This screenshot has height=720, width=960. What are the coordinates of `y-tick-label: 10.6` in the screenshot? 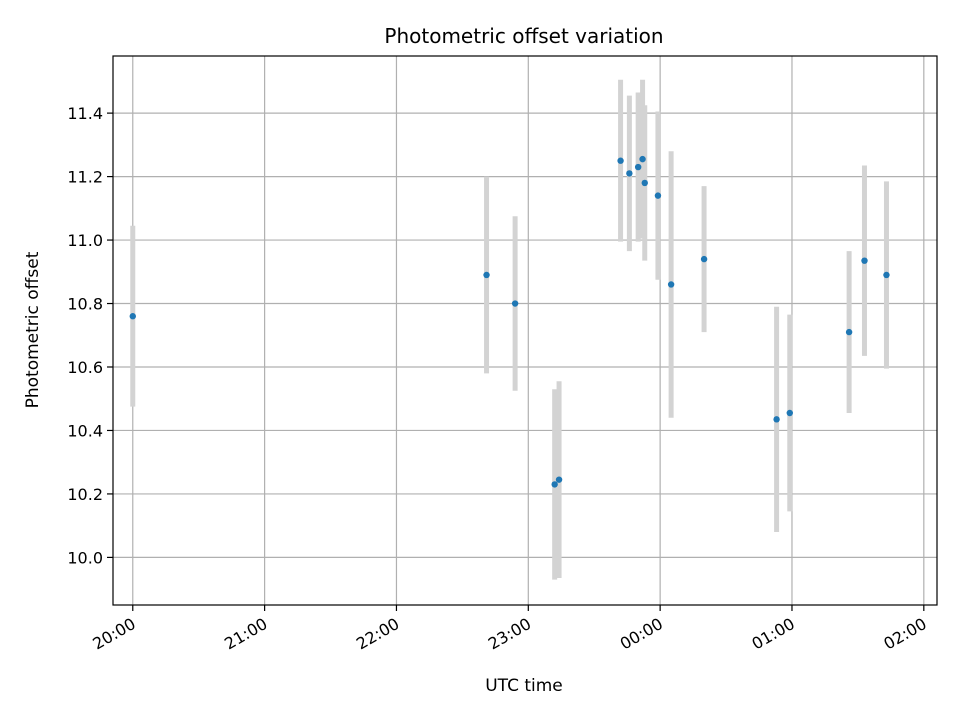 It's located at (85, 367).